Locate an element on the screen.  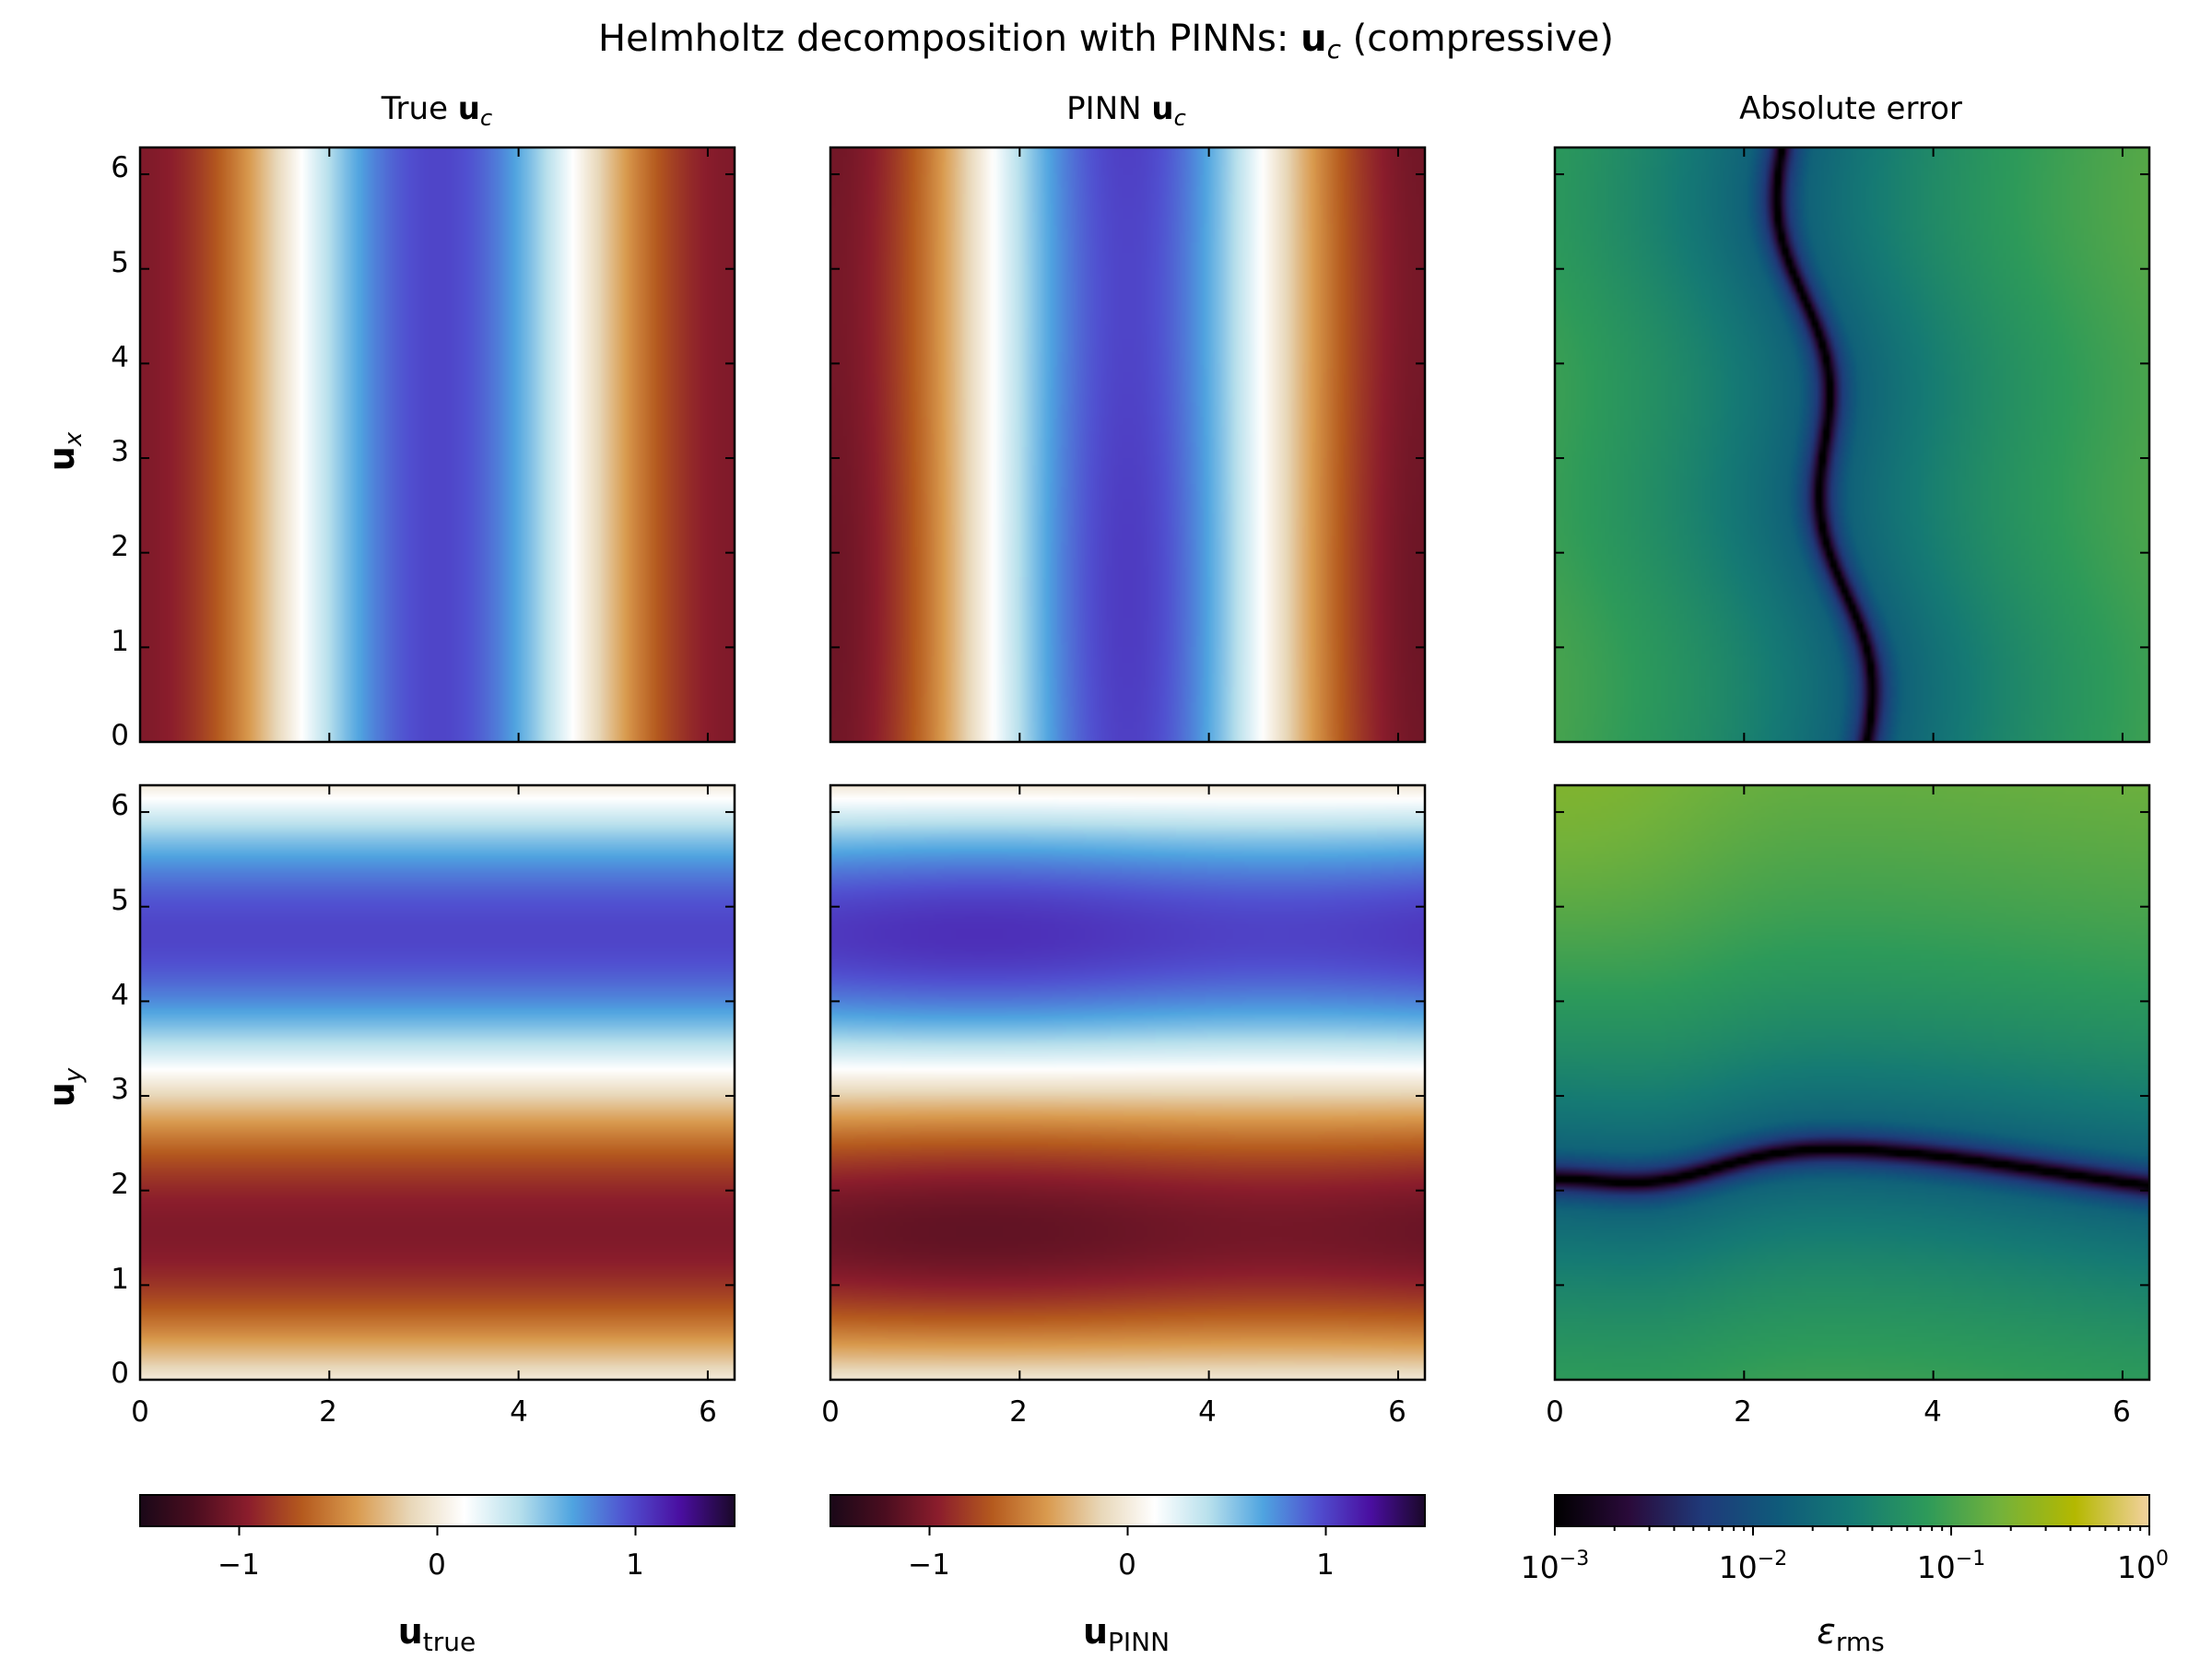
panel-error-ux is located at coordinates (1852, 445).